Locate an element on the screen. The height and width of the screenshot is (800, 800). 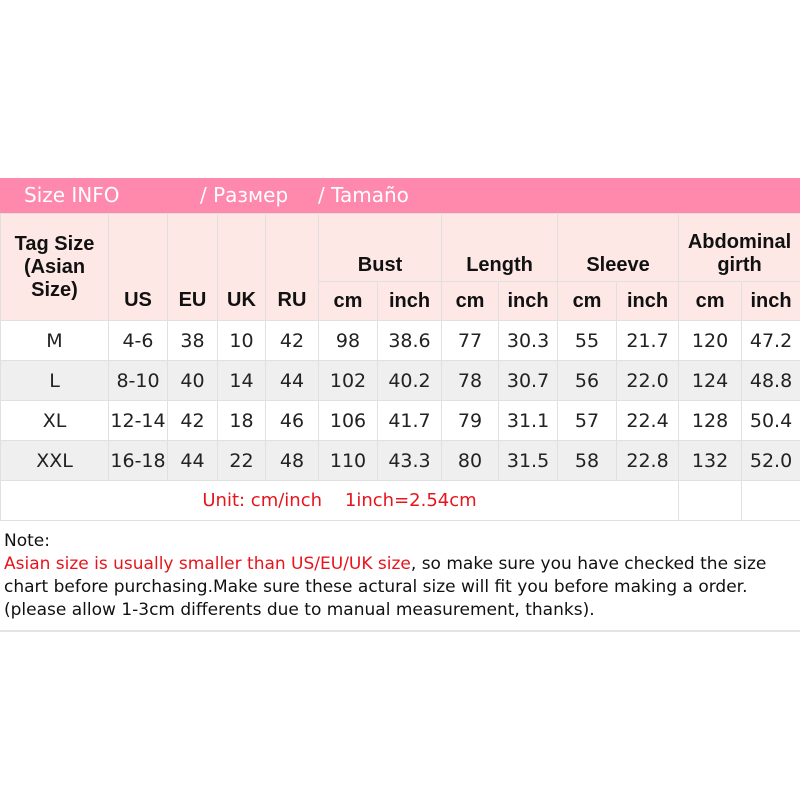
header-abdominal-inch: inch is located at coordinates (770, 301).